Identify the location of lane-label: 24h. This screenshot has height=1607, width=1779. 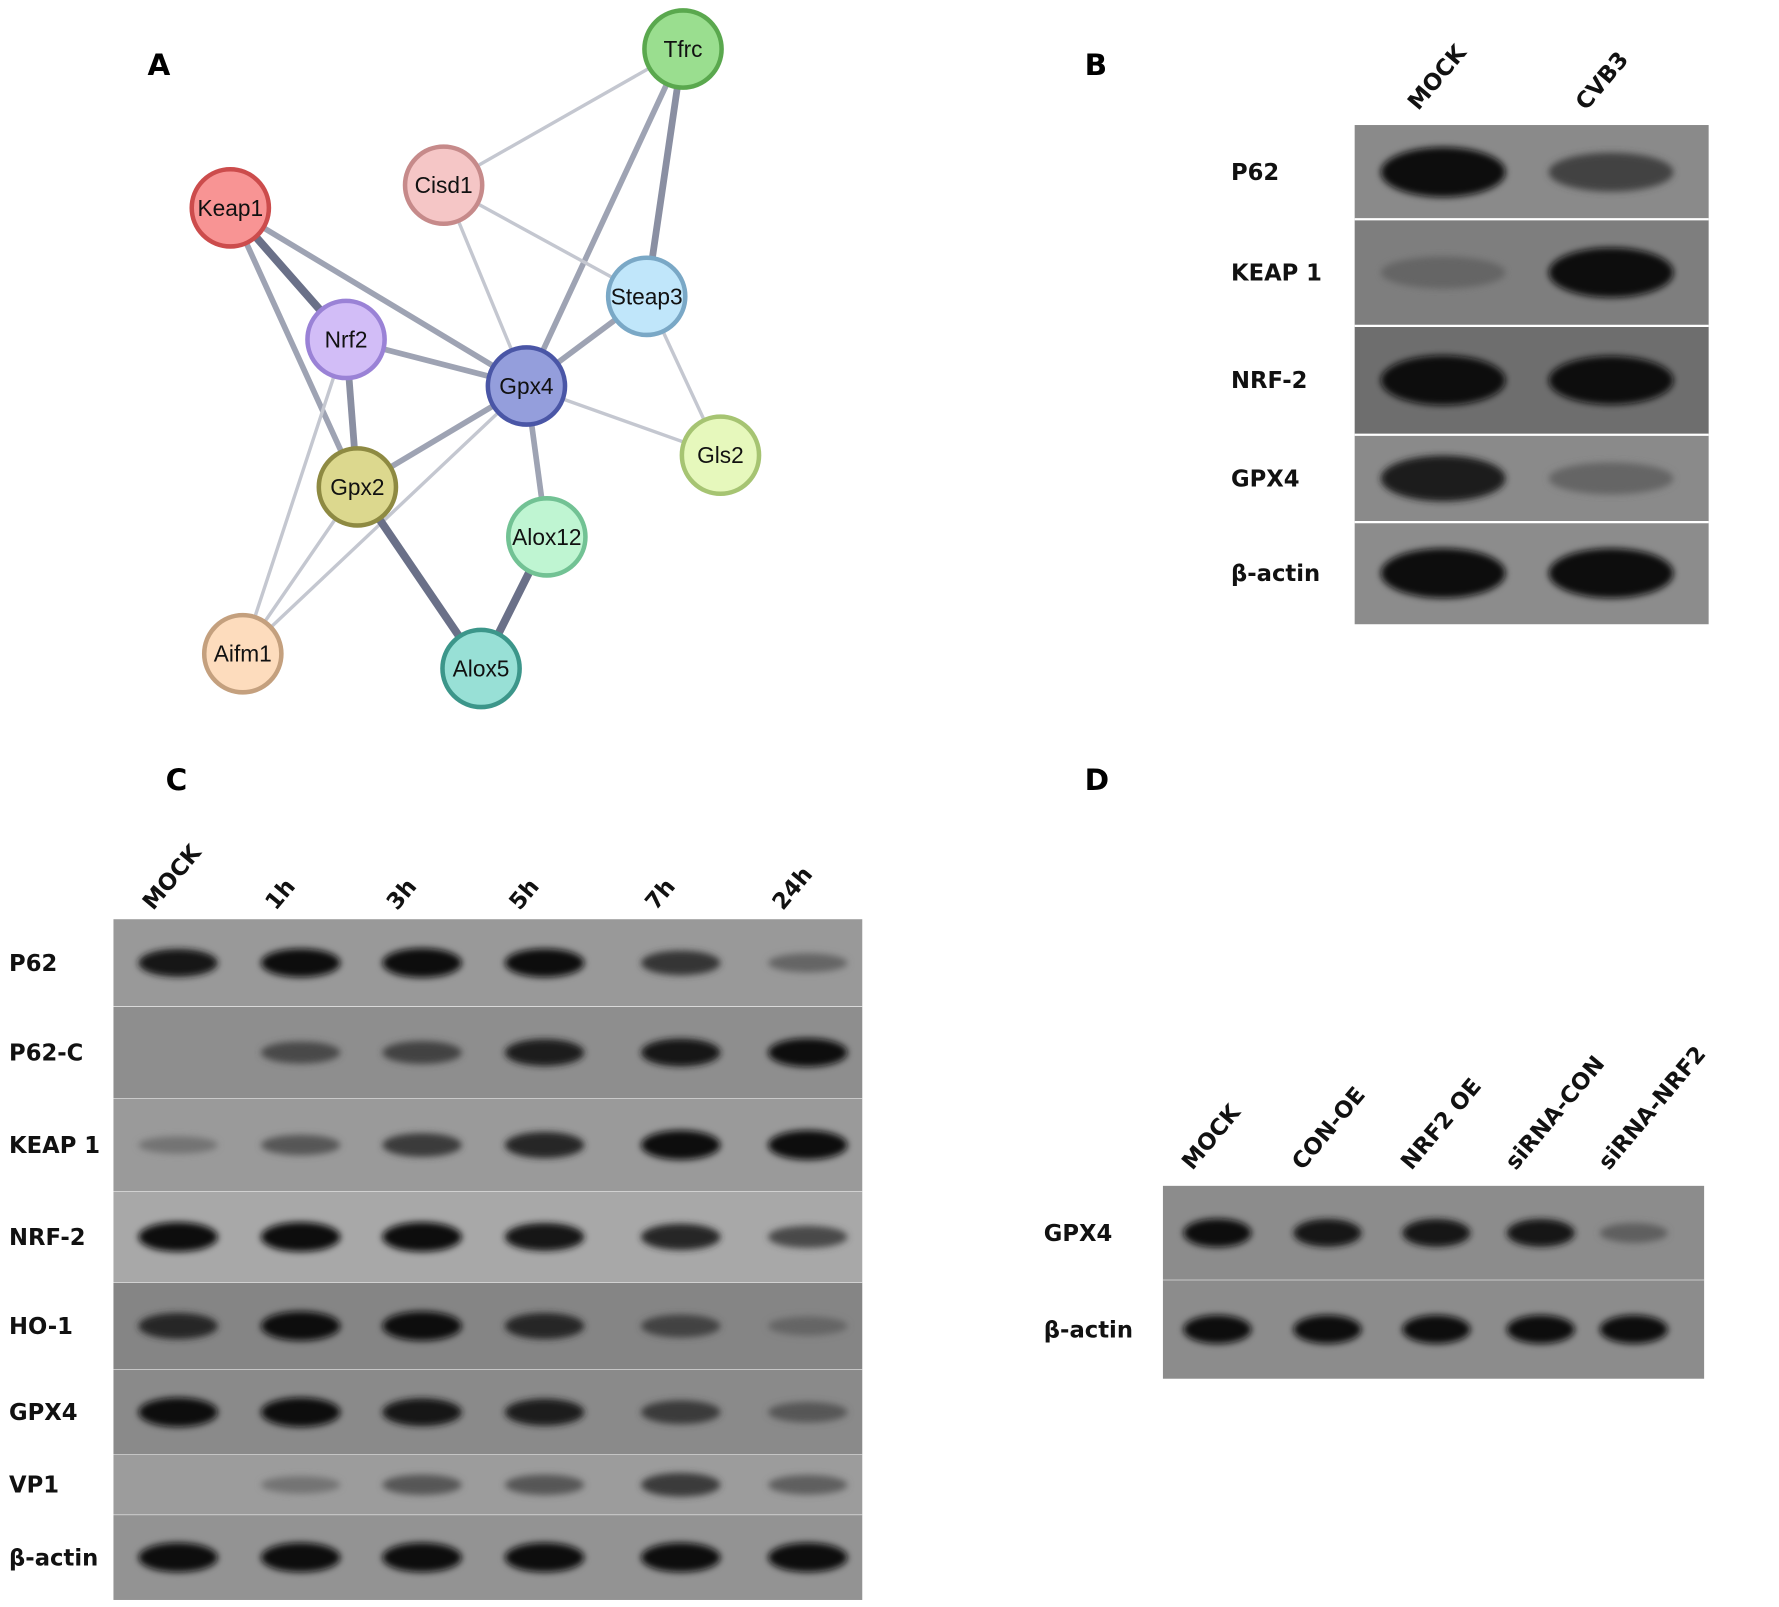
(793, 888).